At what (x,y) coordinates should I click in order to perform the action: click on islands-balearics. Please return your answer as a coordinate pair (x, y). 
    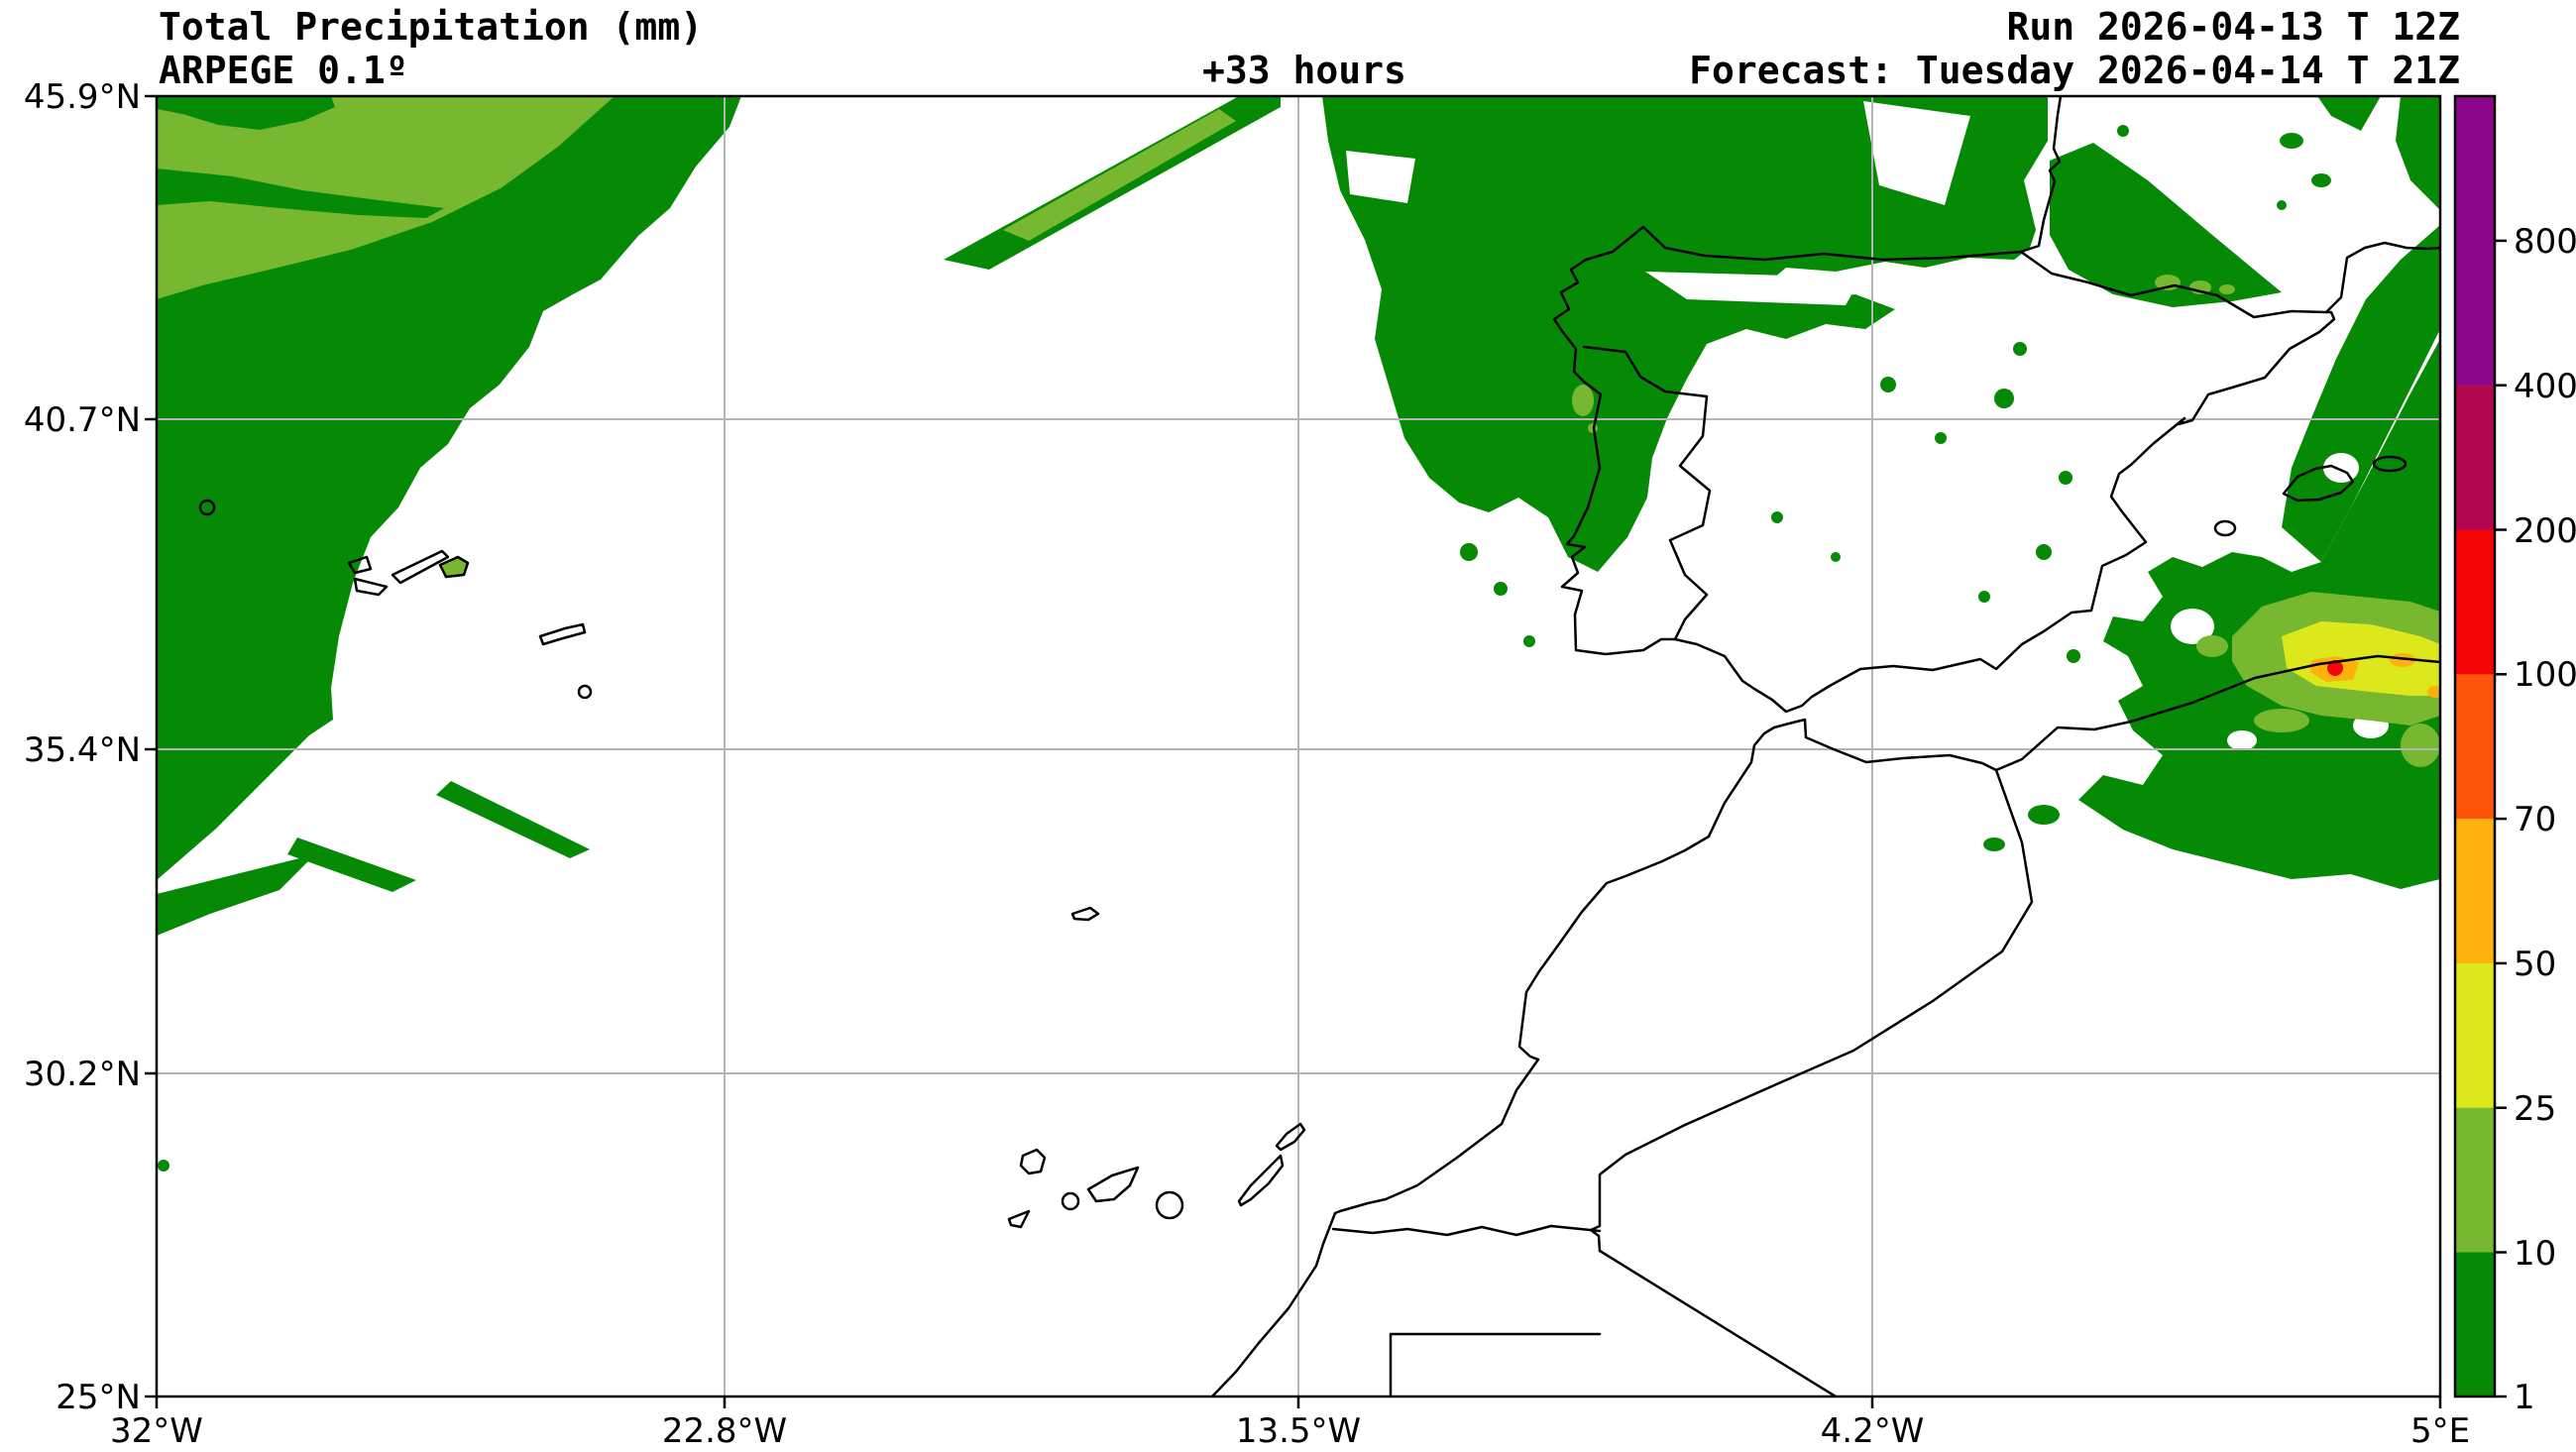
    Looking at the image, I should click on (2310, 496).